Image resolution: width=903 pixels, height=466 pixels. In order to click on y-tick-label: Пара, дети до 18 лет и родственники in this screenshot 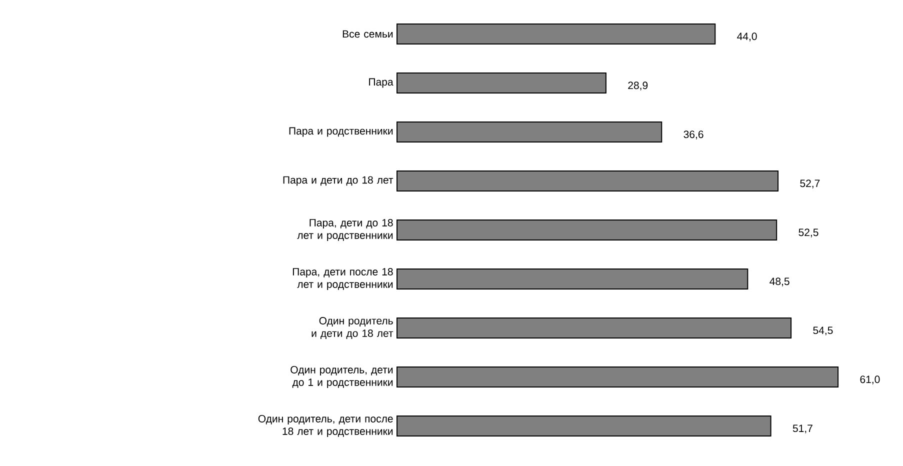, I will do `click(345, 230)`.